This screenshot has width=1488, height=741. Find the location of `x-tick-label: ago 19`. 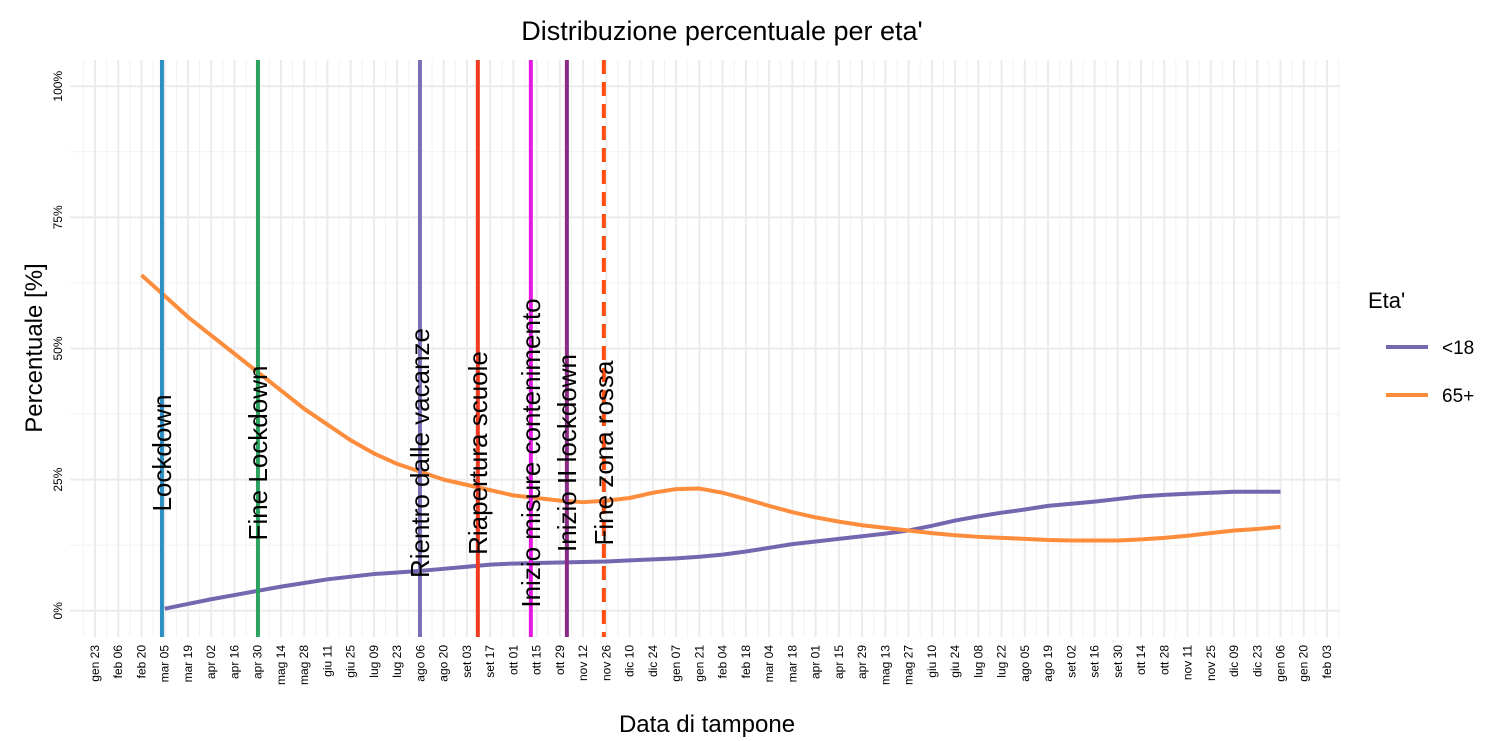

x-tick-label: ago 19 is located at coordinates (1048, 663).